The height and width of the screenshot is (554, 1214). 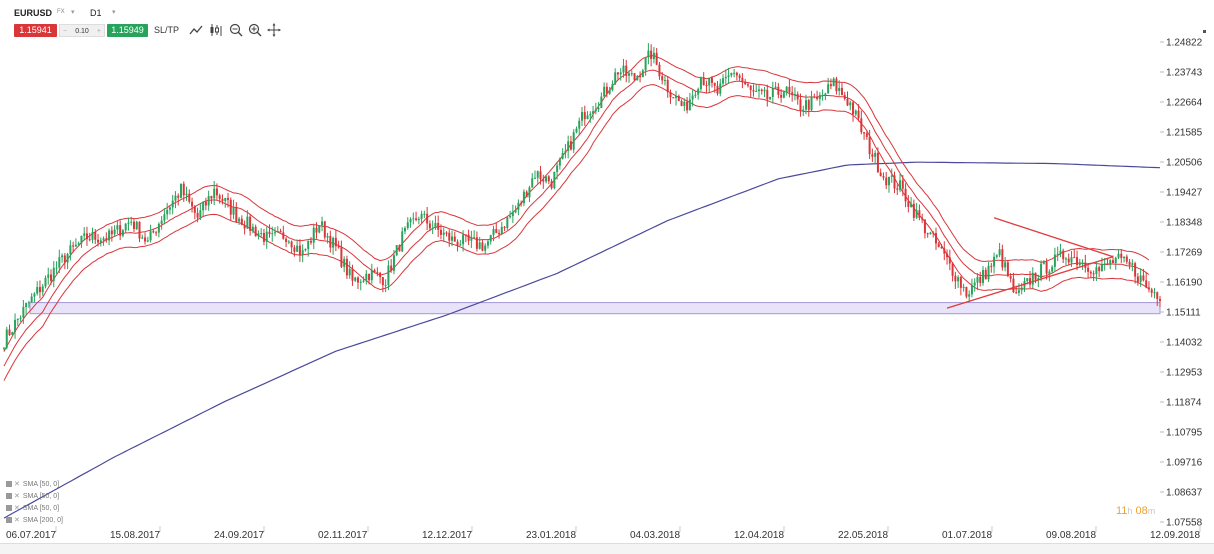 I want to click on volume-minus-button: −, so click(x=65, y=31).